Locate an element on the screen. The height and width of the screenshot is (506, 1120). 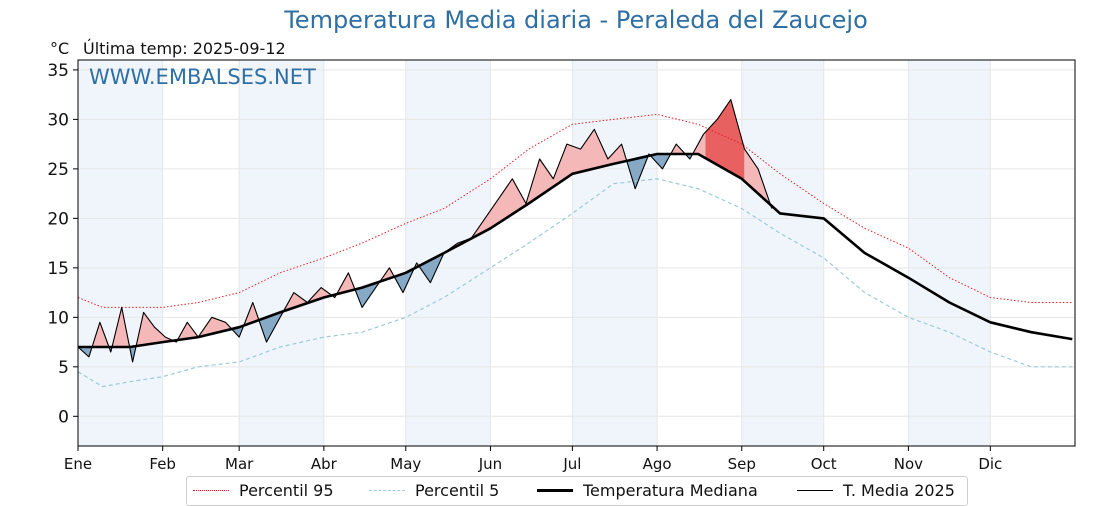
y-tick-label: 20 is located at coordinates (58, 219).